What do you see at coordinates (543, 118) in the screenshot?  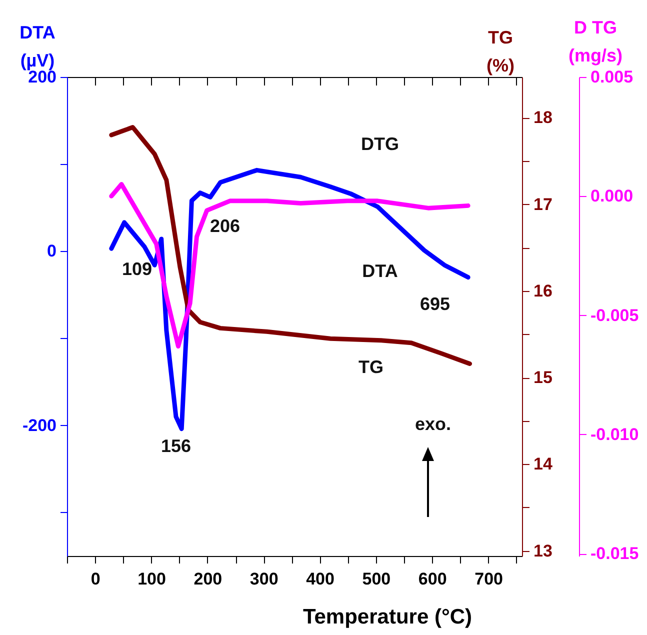 I see `y2-tick-label: 18` at bounding box center [543, 118].